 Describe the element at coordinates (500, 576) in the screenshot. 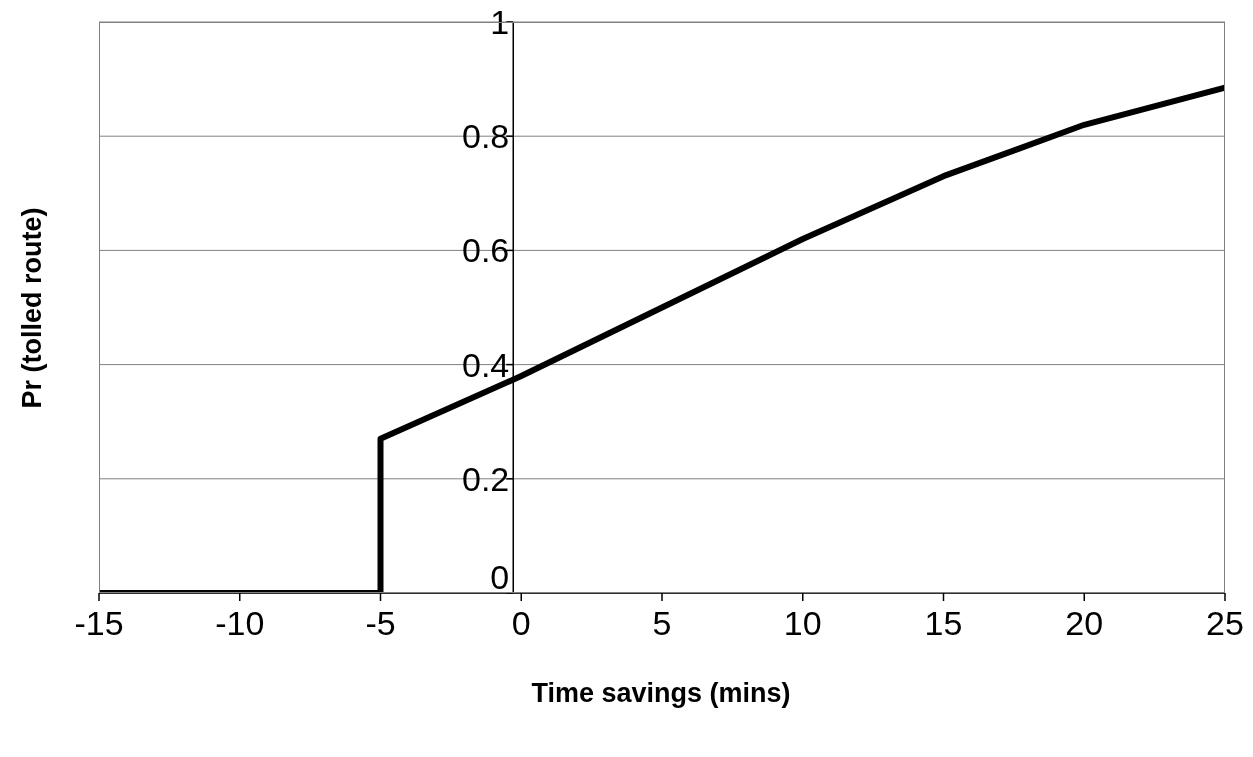

I see `y-tick-label: 0` at that location.